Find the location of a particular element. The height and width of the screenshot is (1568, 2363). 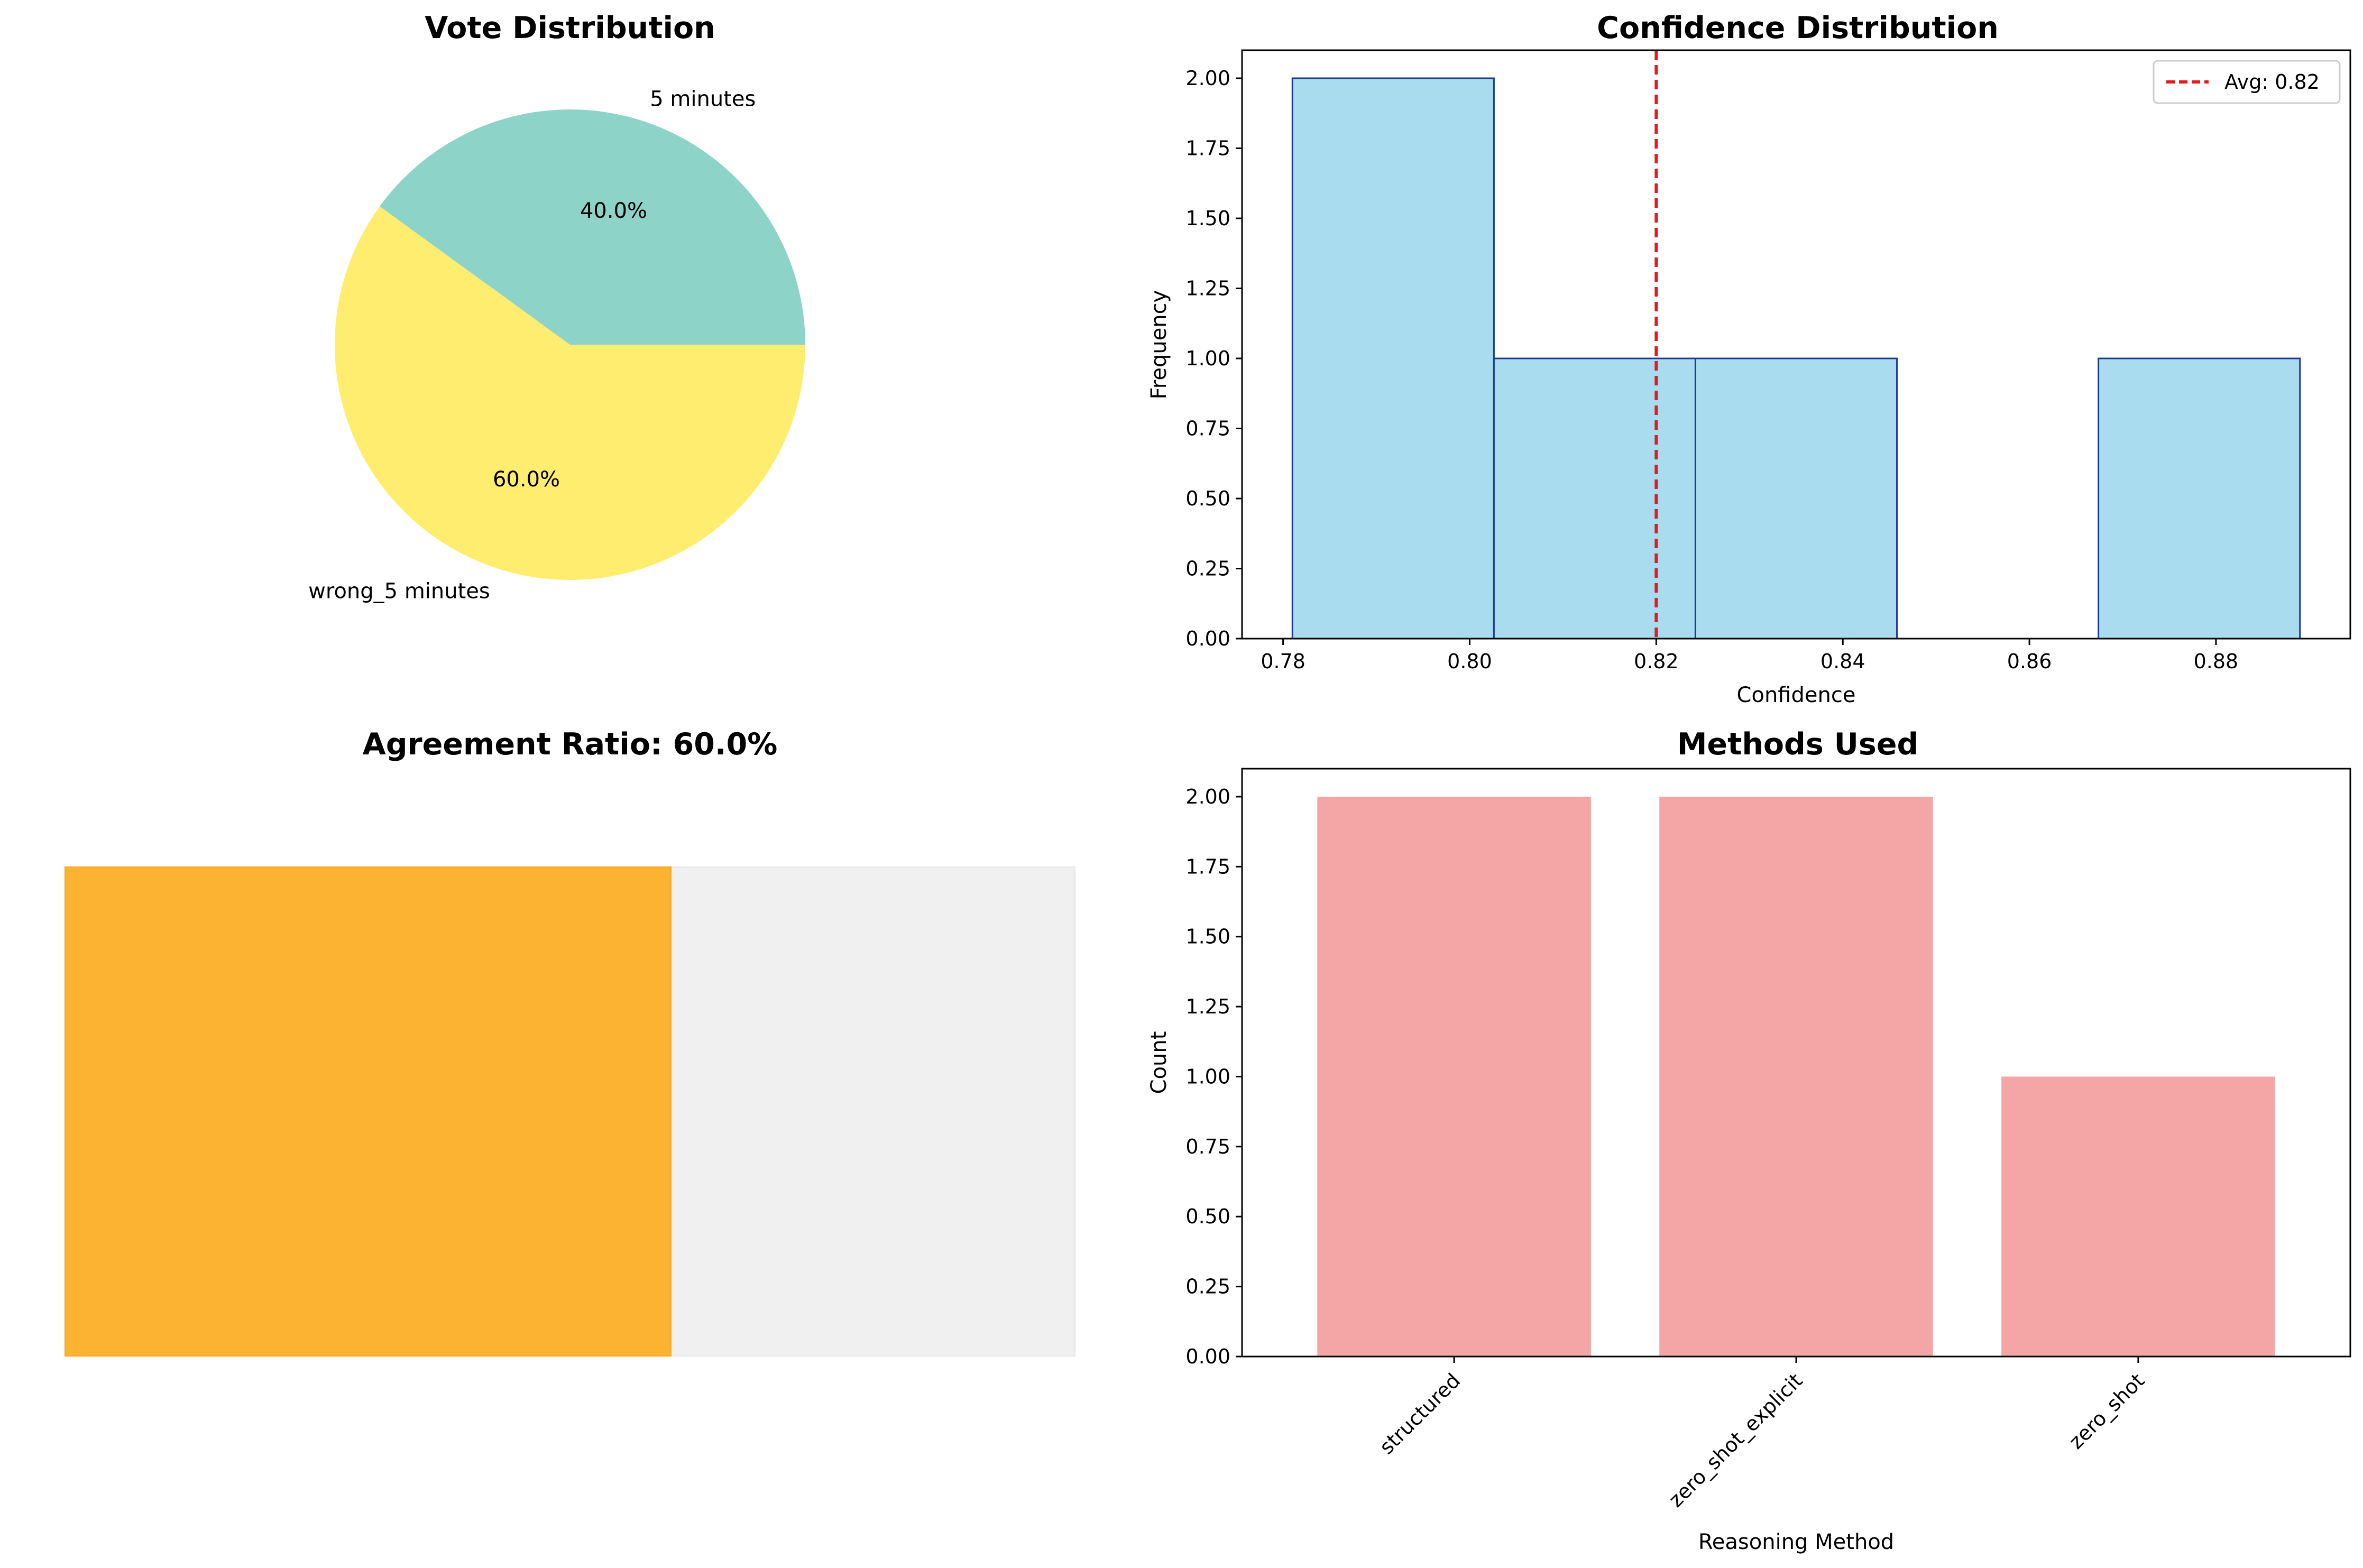

confidence-distribution-title: Confidence Distribution is located at coordinates (1798, 28).